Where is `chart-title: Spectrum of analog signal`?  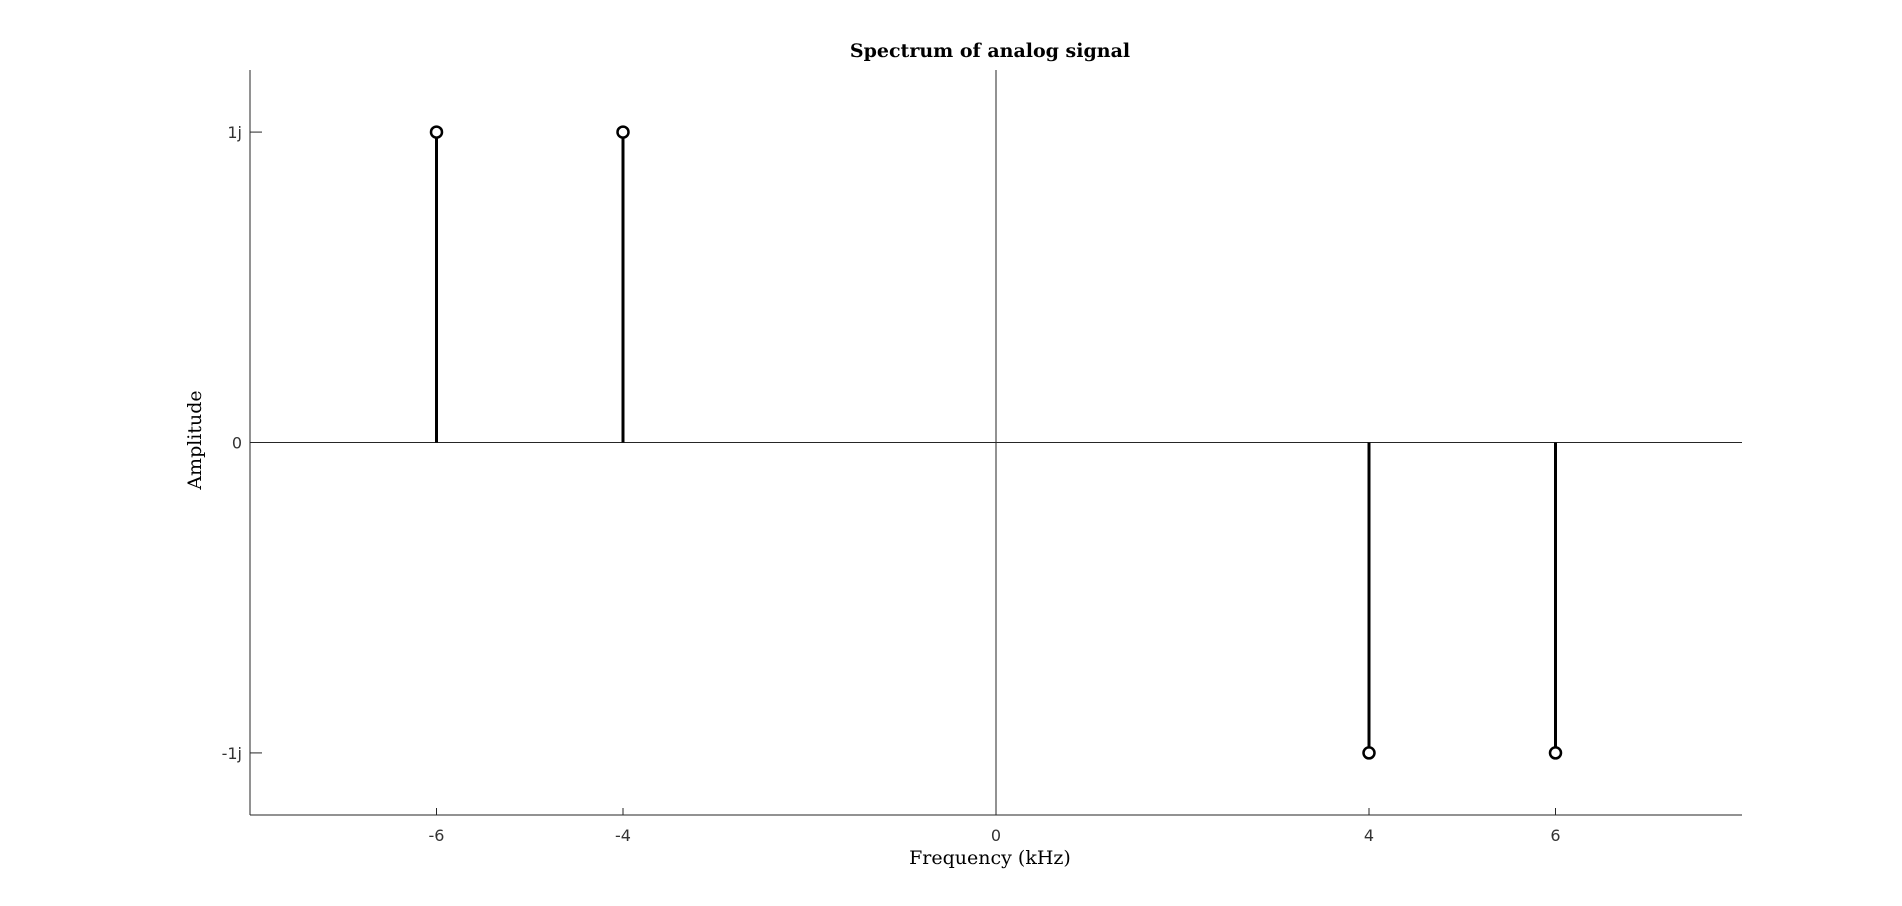
chart-title: Spectrum of analog signal is located at coordinates (990, 51).